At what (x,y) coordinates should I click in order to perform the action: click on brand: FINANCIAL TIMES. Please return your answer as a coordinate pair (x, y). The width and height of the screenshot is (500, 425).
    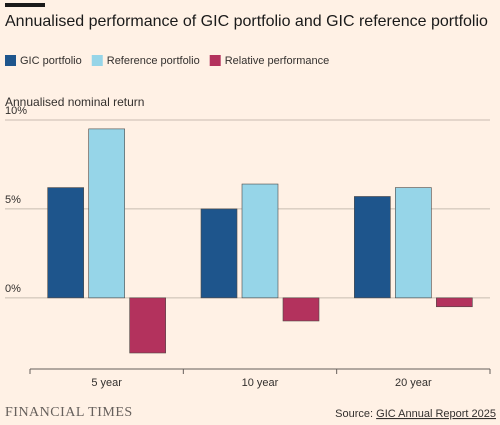
    Looking at the image, I should click on (69, 412).